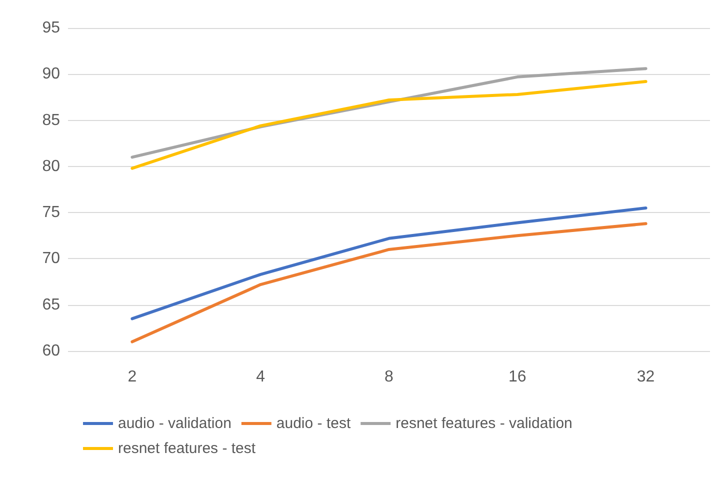 The height and width of the screenshot is (481, 728). Describe the element at coordinates (51, 28) in the screenshot. I see `y-tick-label: 95` at that location.